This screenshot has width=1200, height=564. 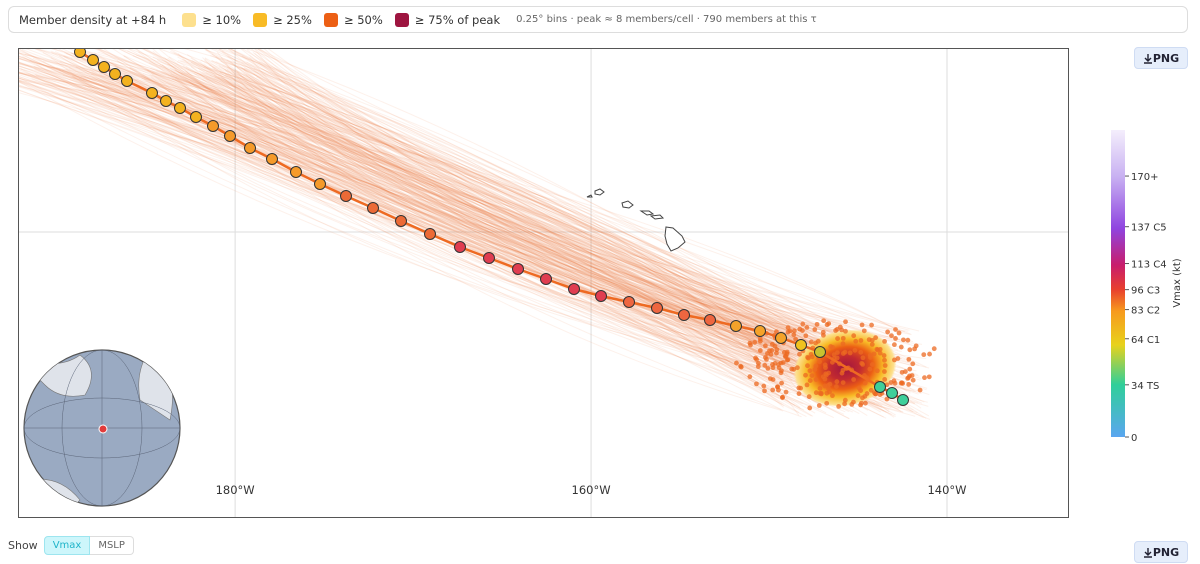 What do you see at coordinates (401, 19) in the screenshot?
I see `legend-swatch` at bounding box center [401, 19].